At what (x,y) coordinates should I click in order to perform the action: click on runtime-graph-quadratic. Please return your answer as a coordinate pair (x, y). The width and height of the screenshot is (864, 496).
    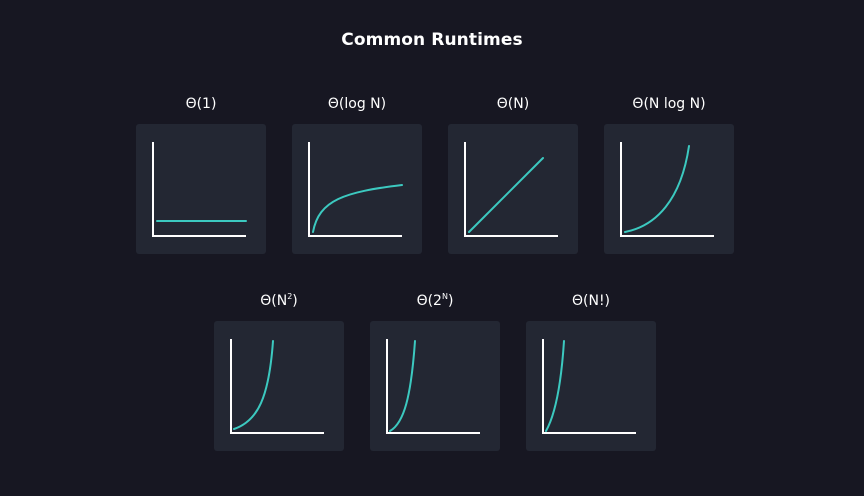
    Looking at the image, I should click on (277, 386).